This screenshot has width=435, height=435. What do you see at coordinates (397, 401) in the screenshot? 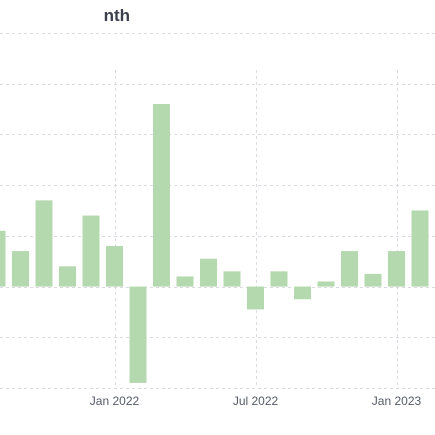
I see `x-tick-label: Jan 2023` at bounding box center [397, 401].